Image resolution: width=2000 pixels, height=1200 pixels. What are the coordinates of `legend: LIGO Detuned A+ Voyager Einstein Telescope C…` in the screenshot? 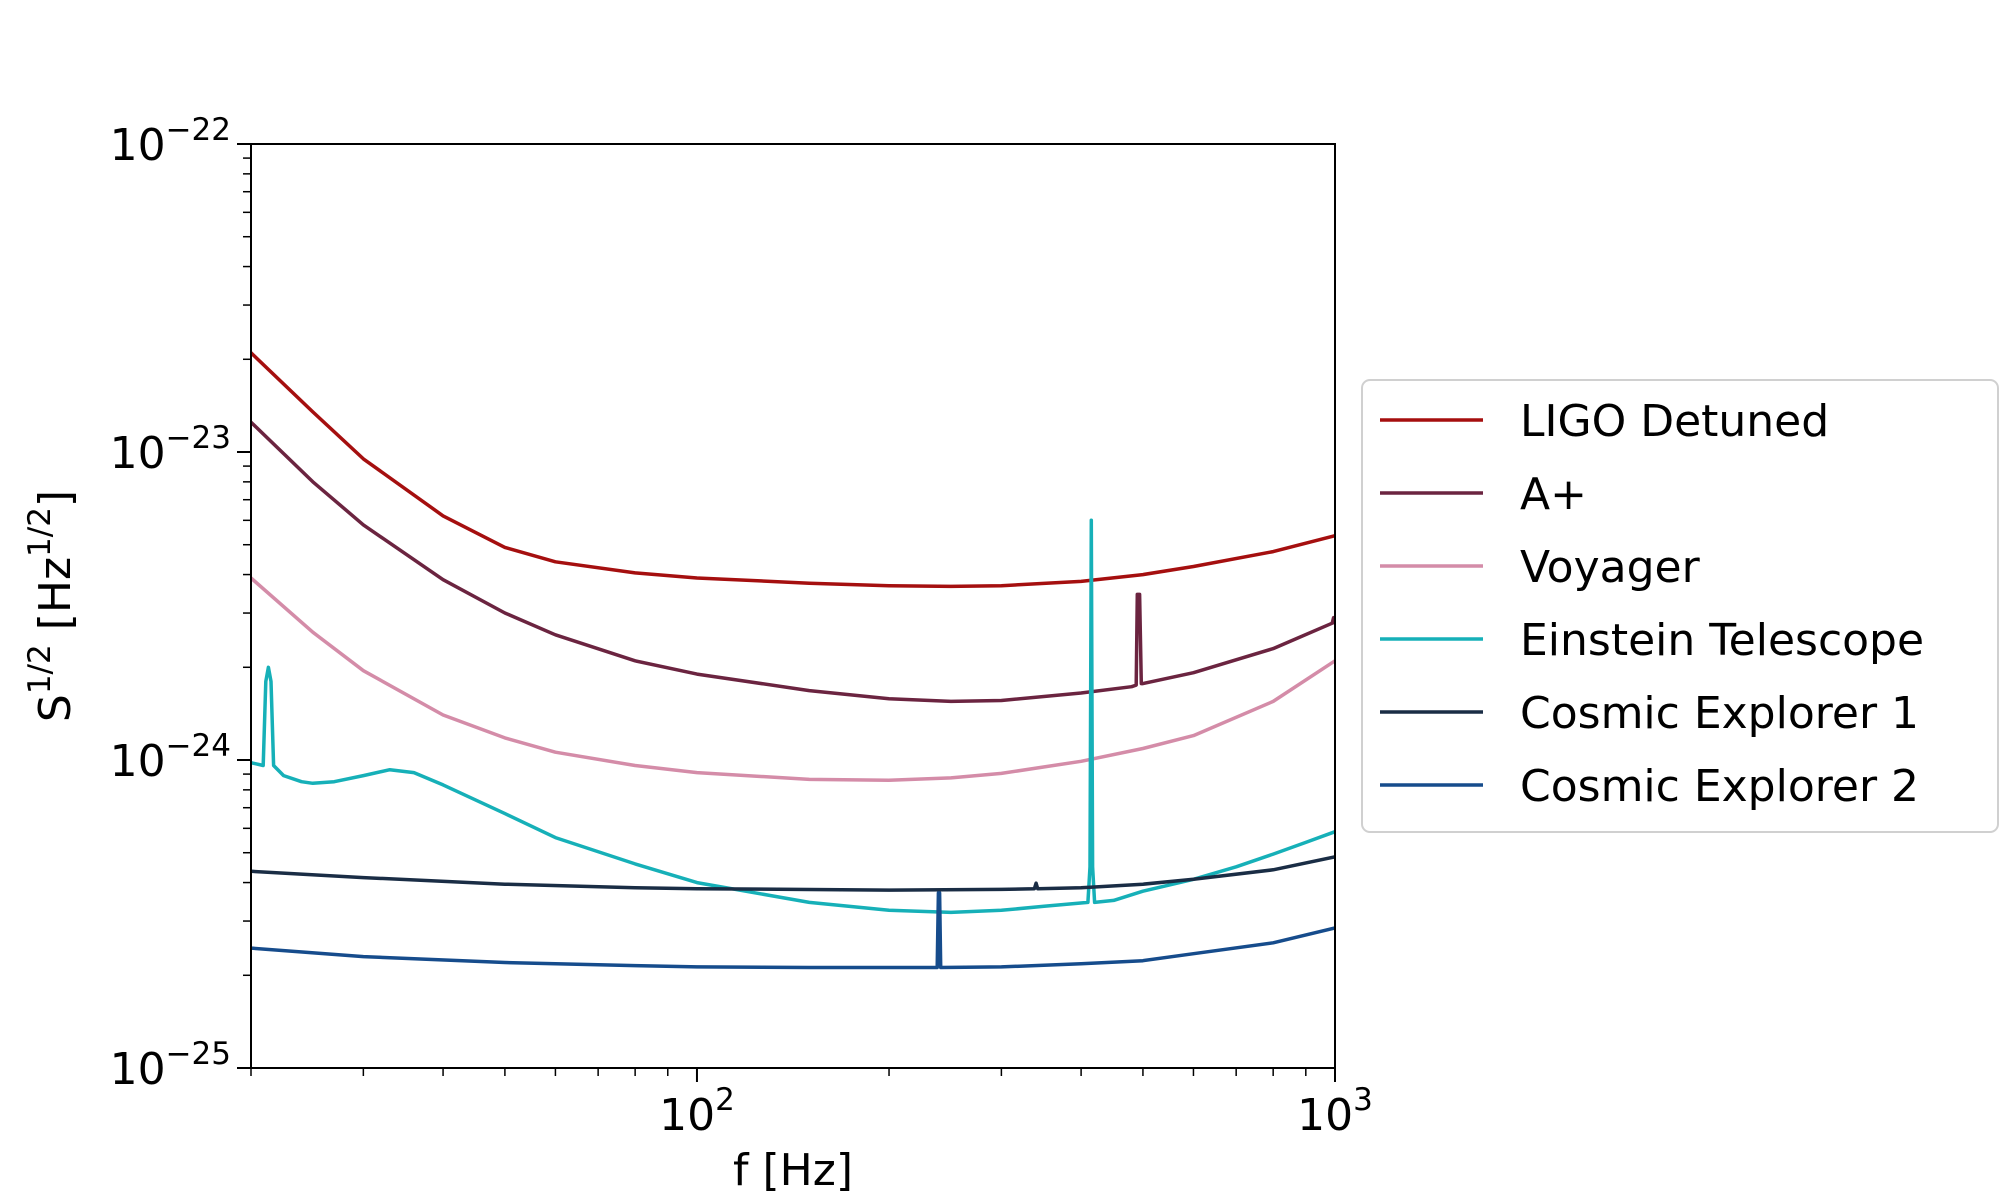 It's located at (1680, 606).